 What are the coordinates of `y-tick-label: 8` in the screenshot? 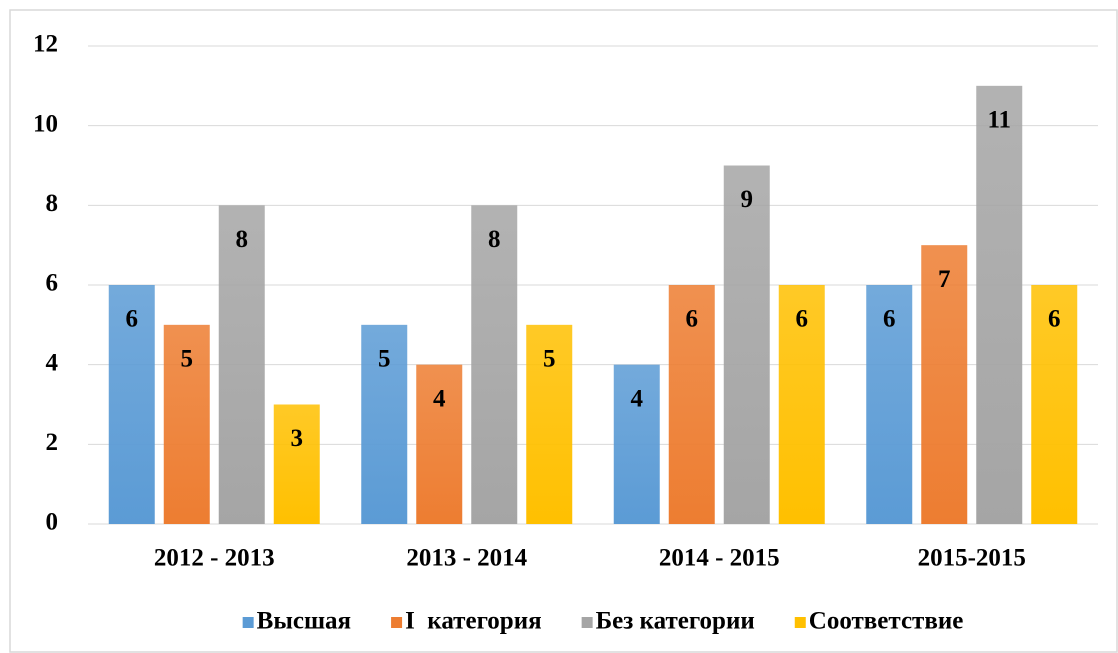 It's located at (52, 203).